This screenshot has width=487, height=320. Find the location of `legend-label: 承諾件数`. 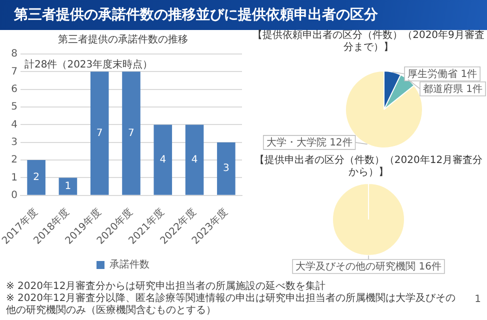

legend-label: 承諾件数 is located at coordinates (130, 264).